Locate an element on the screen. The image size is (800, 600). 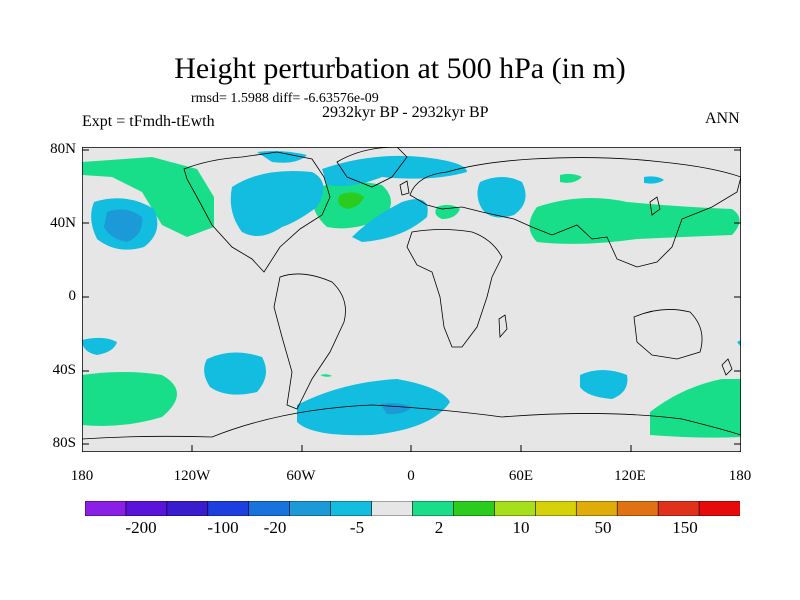
lon-label-120w: 120W is located at coordinates (192, 476).